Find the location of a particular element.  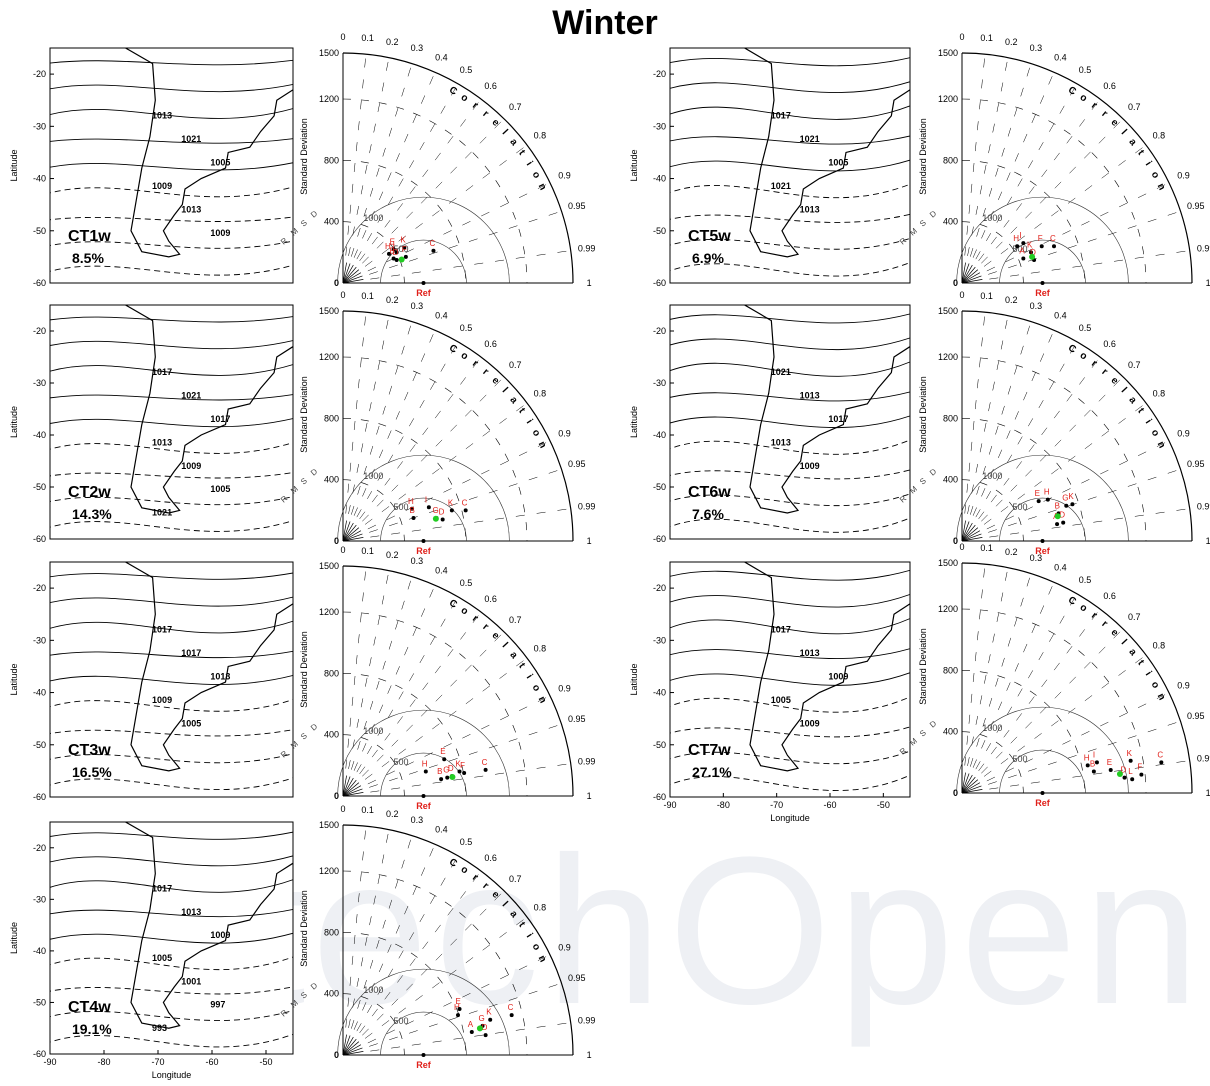

correlation-tick-label: 0.95 is located at coordinates (1196, 206).